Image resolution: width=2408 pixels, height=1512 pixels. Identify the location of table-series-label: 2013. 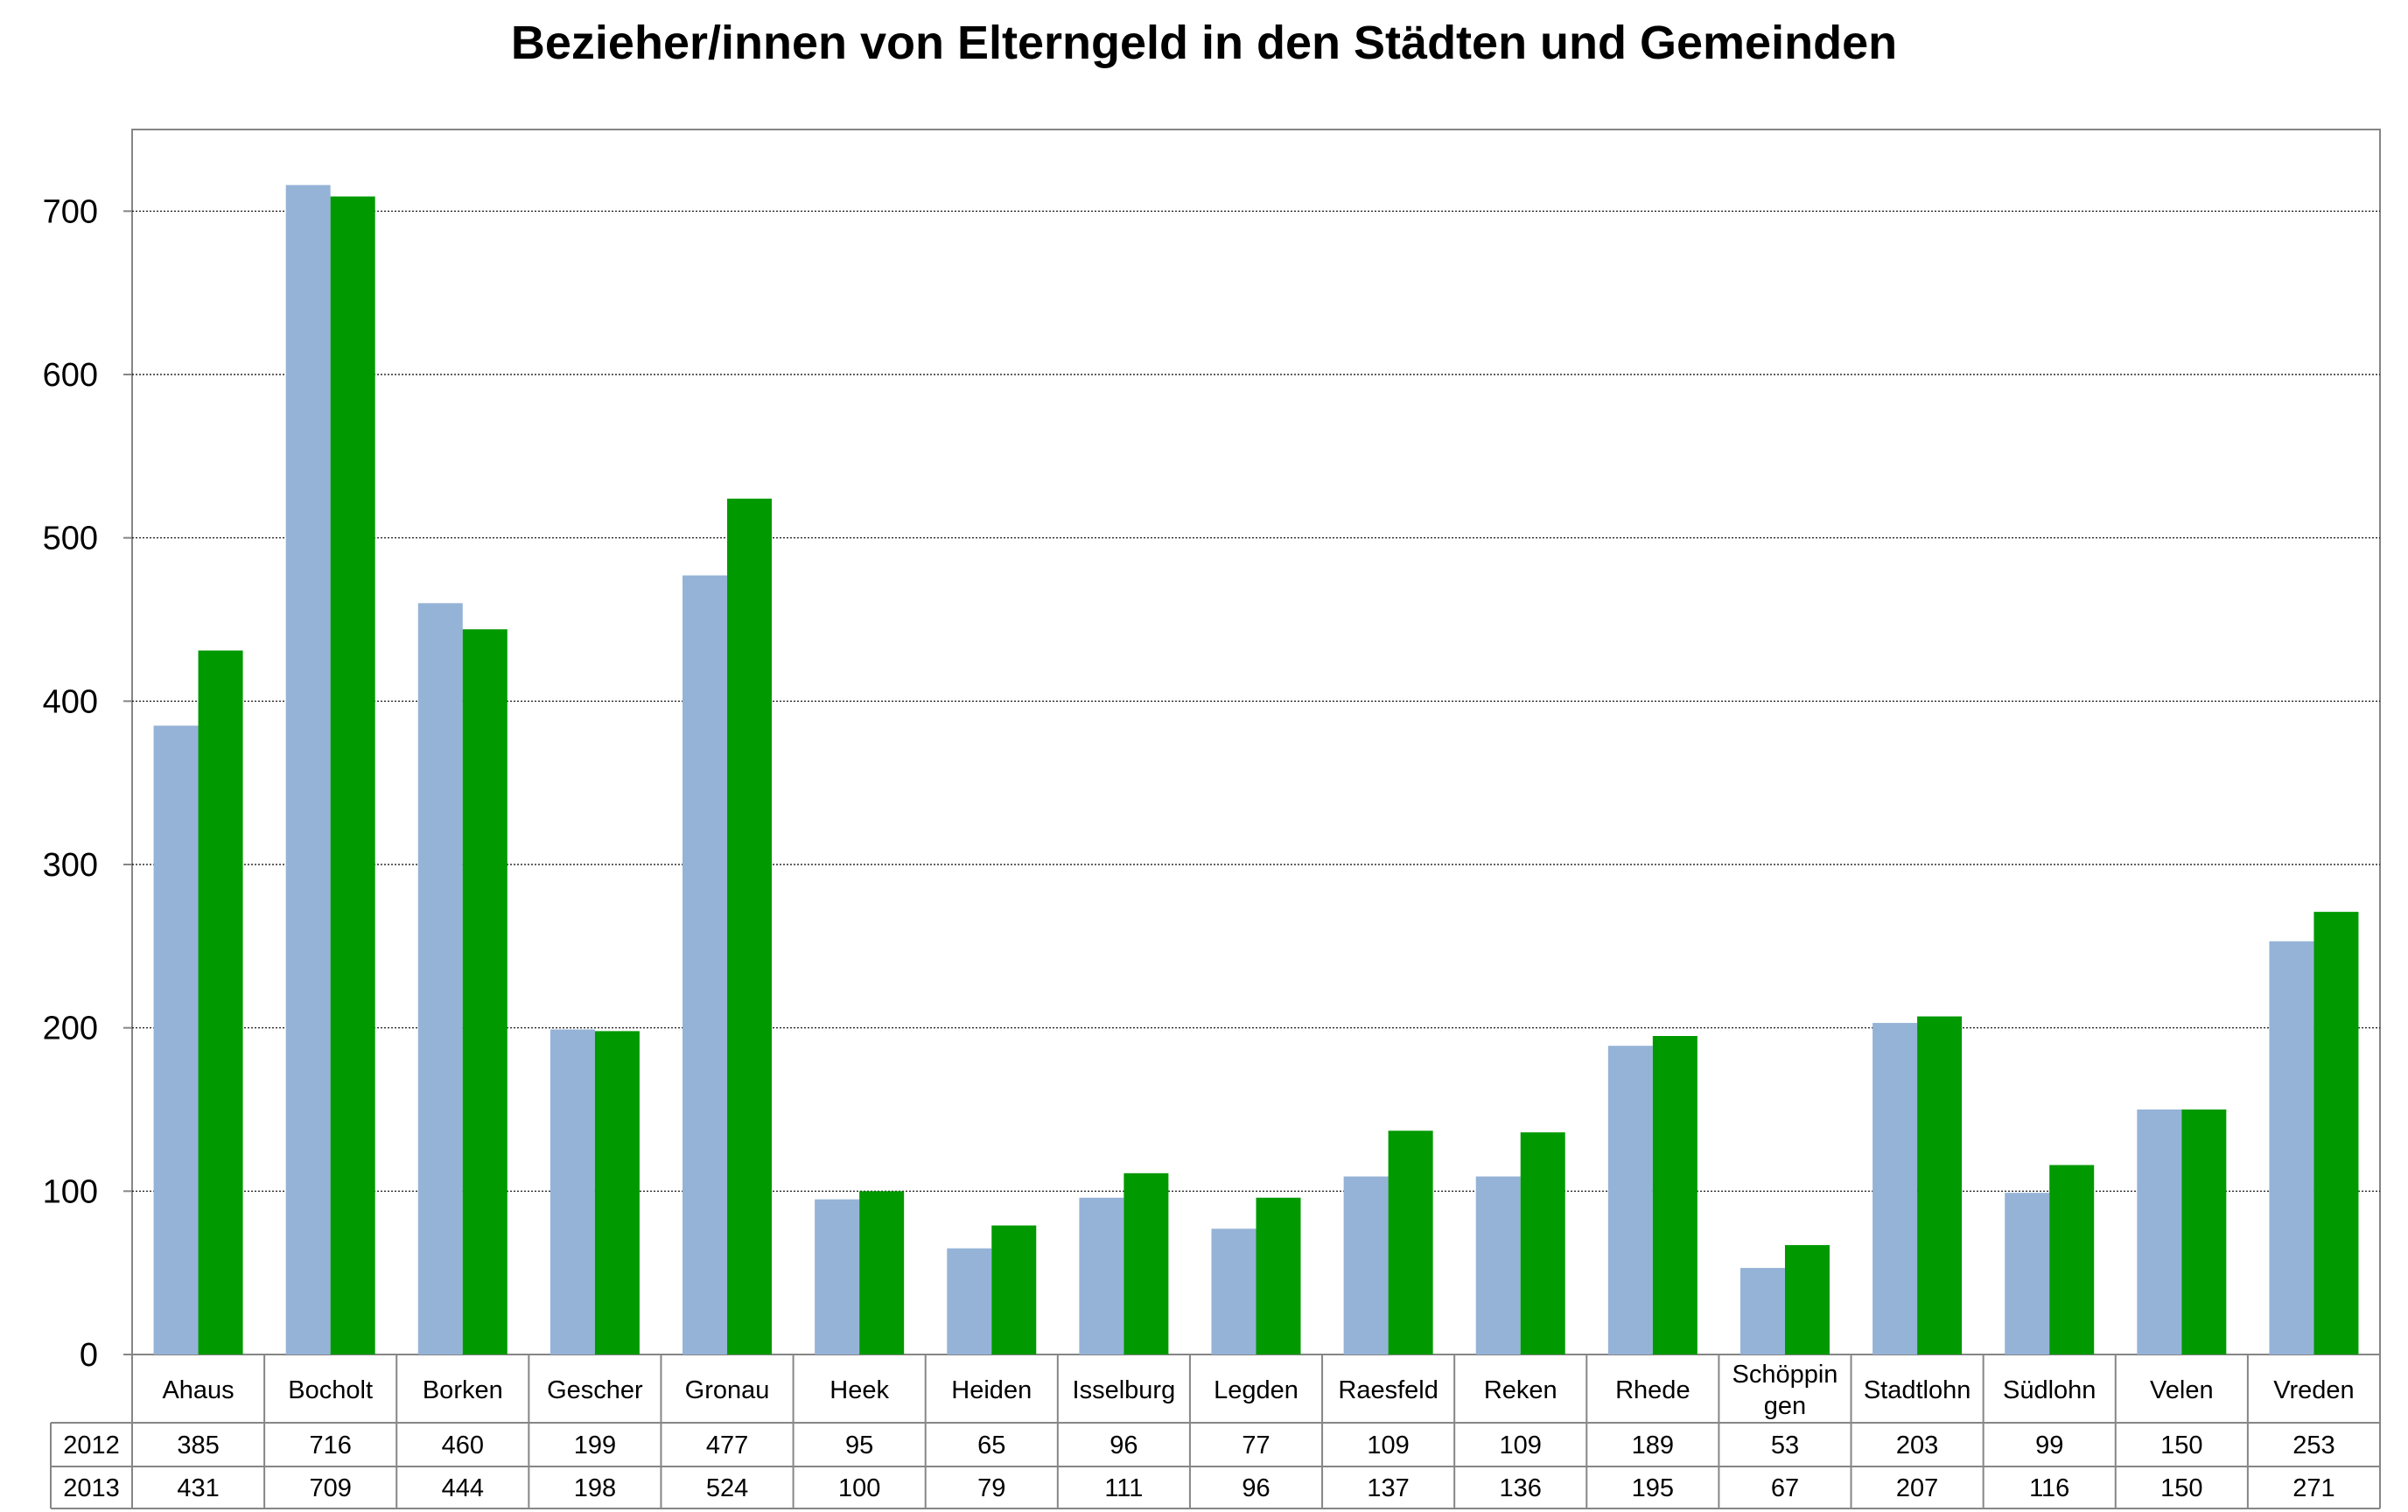
(91, 1488).